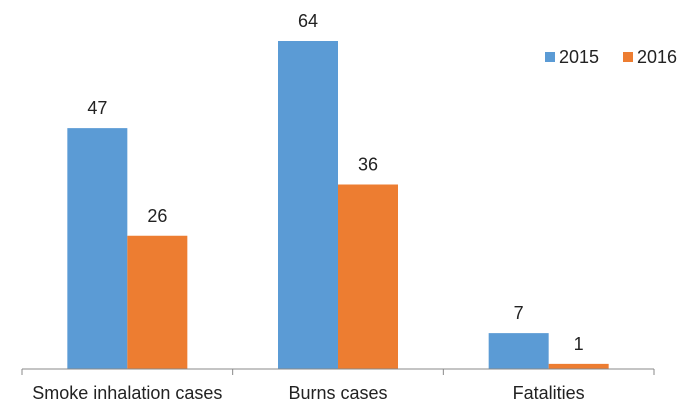 The width and height of the screenshot is (696, 412). I want to click on data-label-burns-cases-2015: 64, so click(308, 21).